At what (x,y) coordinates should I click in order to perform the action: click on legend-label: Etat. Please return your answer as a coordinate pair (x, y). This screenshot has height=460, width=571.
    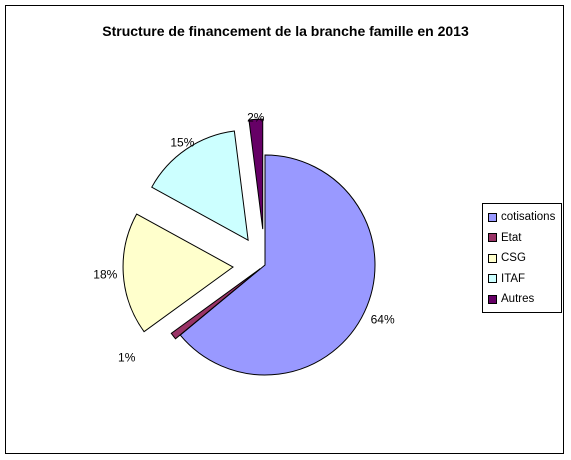
    Looking at the image, I should click on (511, 237).